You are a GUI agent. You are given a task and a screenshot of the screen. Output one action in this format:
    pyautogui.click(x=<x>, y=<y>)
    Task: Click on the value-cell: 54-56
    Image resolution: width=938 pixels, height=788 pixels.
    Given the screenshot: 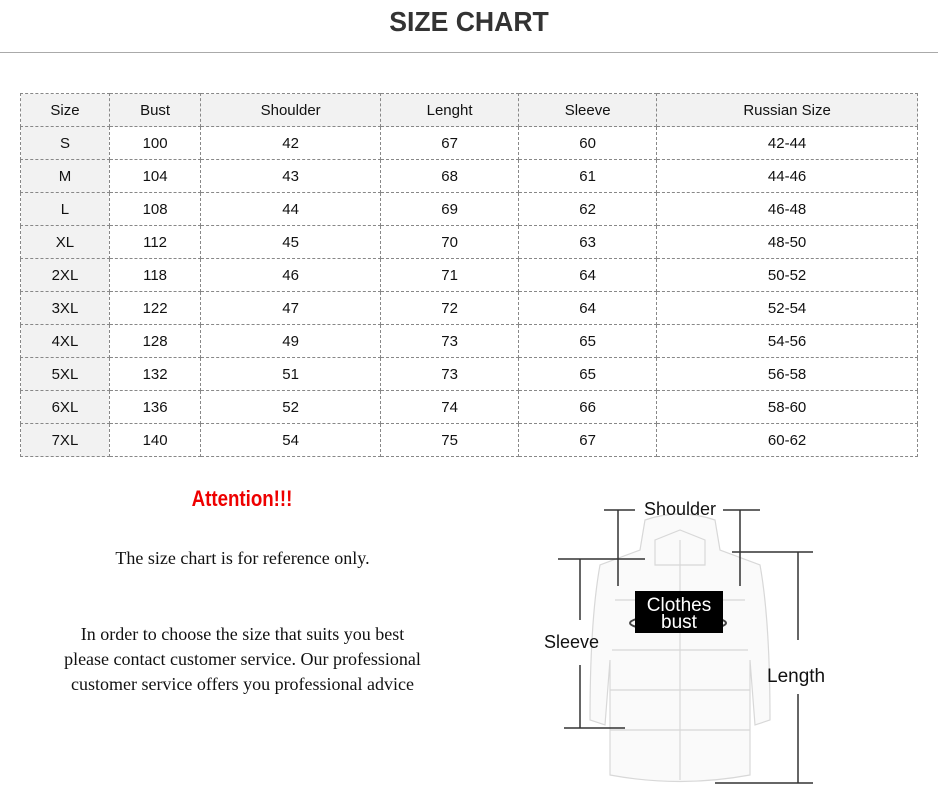 What is the action you would take?
    pyautogui.click(x=787, y=341)
    